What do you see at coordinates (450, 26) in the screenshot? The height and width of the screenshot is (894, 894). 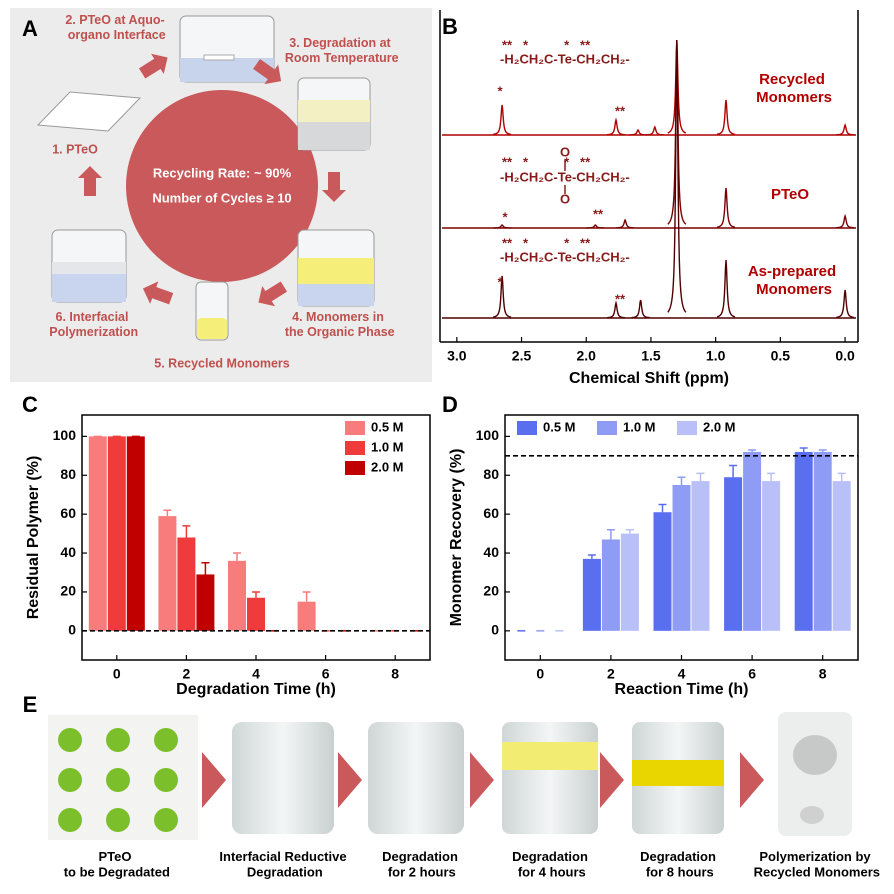 I see `panel-label: B` at bounding box center [450, 26].